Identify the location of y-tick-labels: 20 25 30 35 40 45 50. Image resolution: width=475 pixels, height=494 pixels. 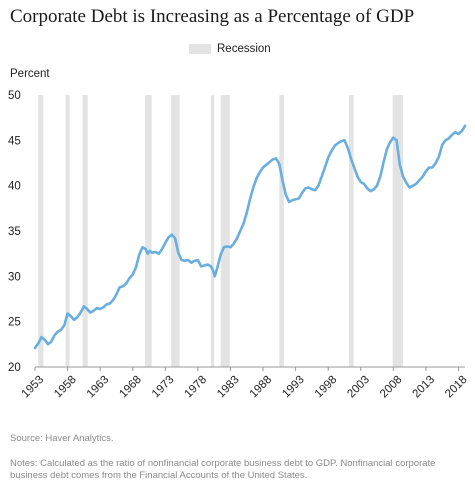
(14, 232).